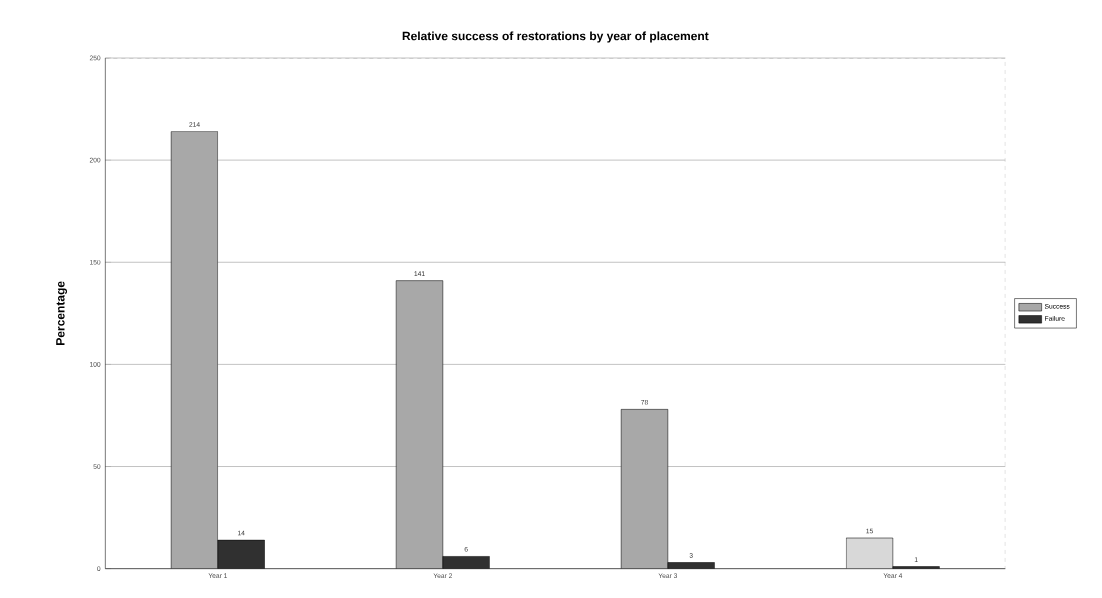 The height and width of the screenshot is (598, 1102). Describe the element at coordinates (62, 313) in the screenshot. I see `y-axis-title: Percentage` at that location.